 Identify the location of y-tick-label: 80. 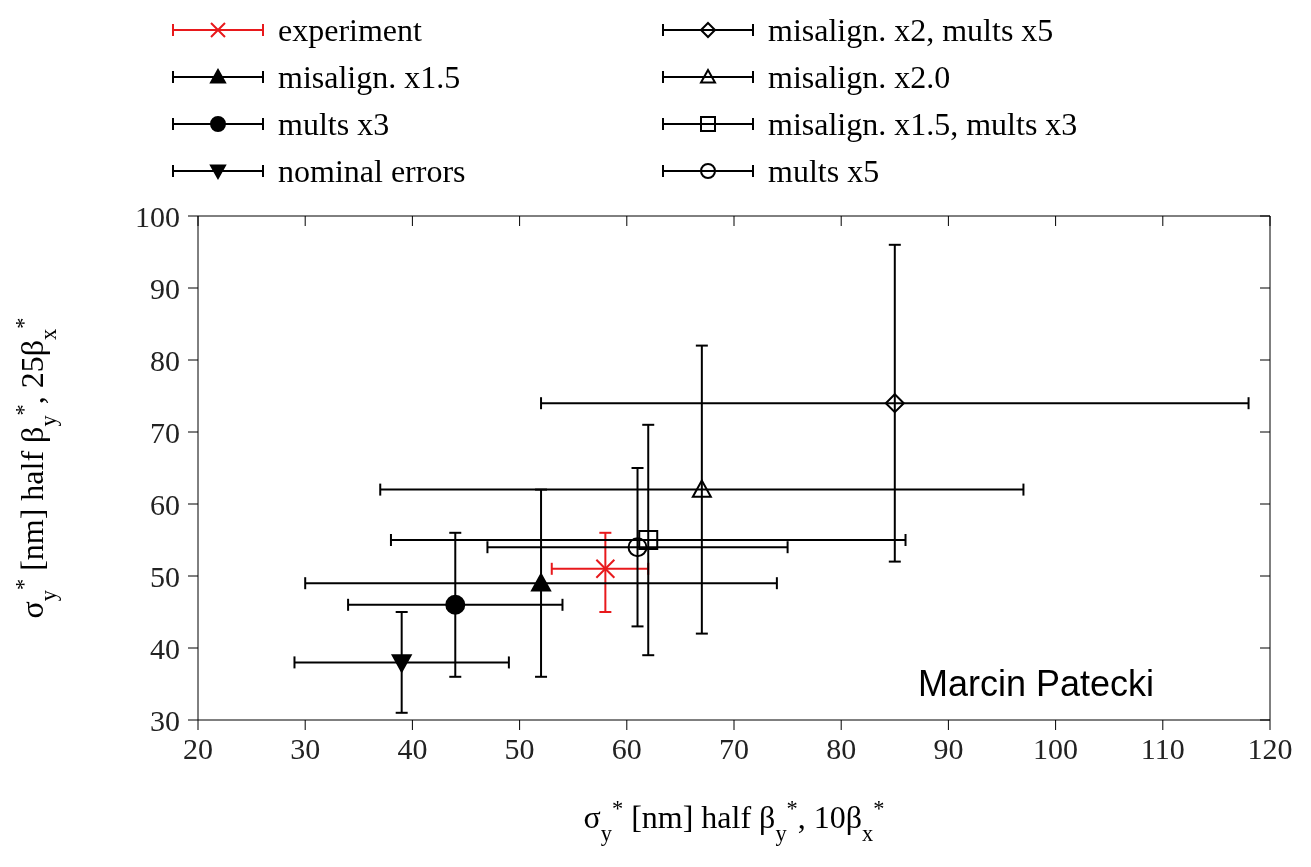
(165, 360).